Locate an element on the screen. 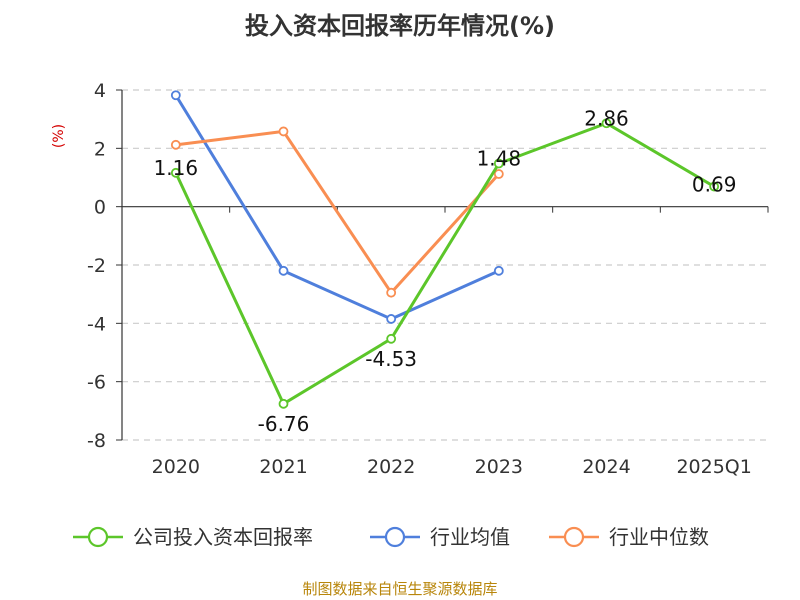 This screenshot has height=600, width=800. data-label: -4.53 is located at coordinates (391, 359).